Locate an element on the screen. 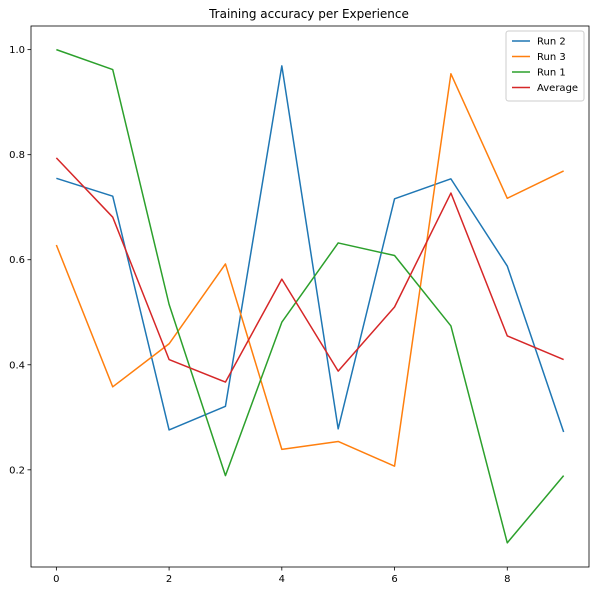 The height and width of the screenshot is (604, 604). legend-box is located at coordinates (545, 66).